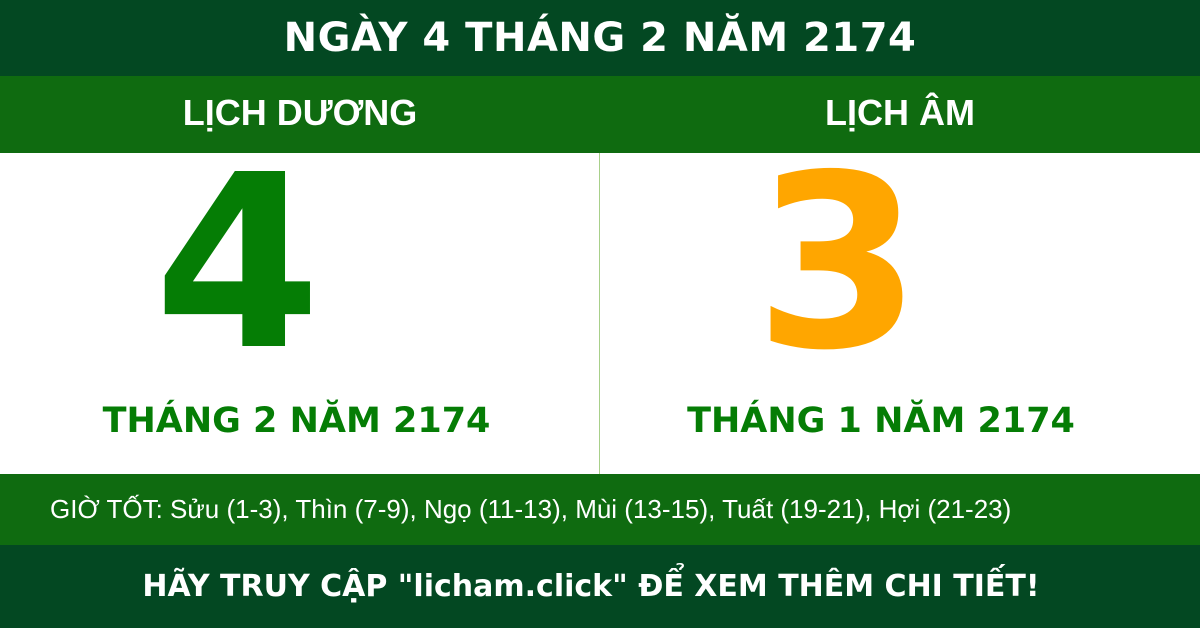 Image resolution: width=1200 pixels, height=628 pixels. I want to click on lunar-month-year: THÁNG 1 NĂM 2174, so click(881, 421).